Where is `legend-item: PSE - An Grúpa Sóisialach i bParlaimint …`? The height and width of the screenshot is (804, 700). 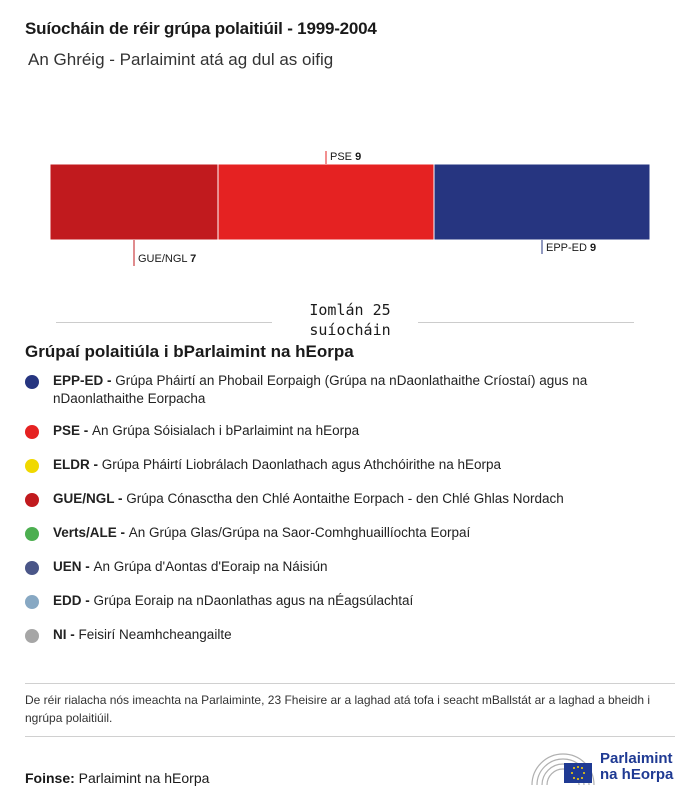
legend-item: PSE - An Grúpa Sóisialach i bParlaimint … is located at coordinates (345, 431).